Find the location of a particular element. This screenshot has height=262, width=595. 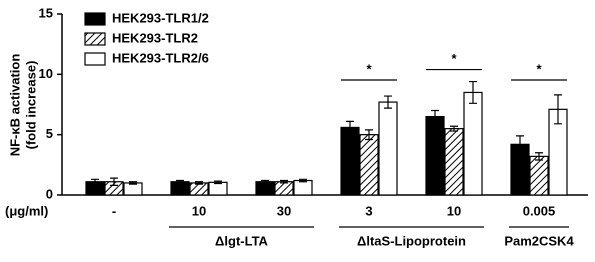

x-tick-label: - is located at coordinates (114, 210).